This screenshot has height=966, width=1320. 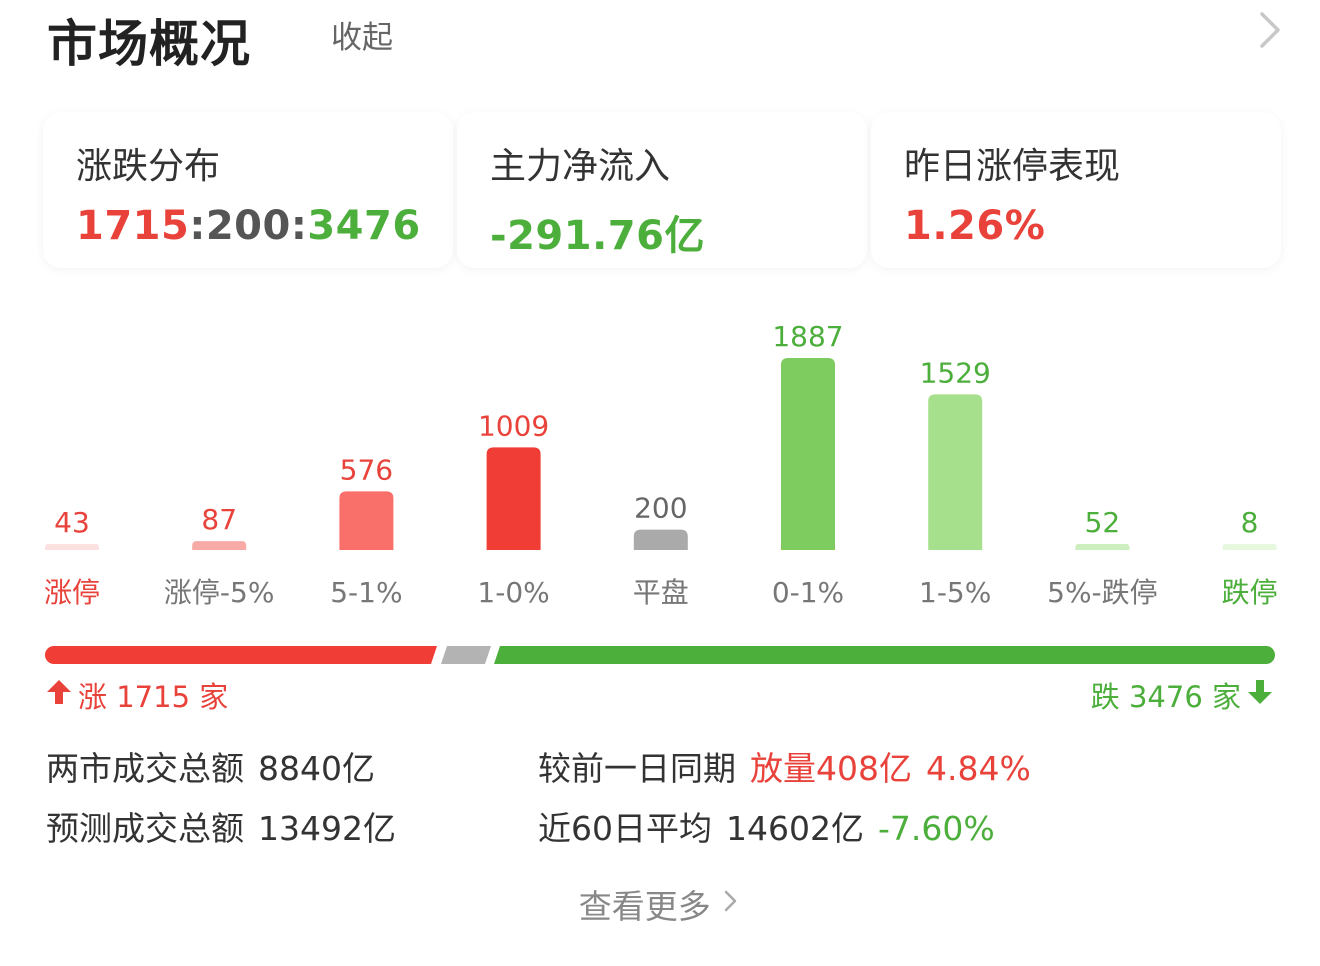 I want to click on arrow-up-icon, so click(x=59, y=695).